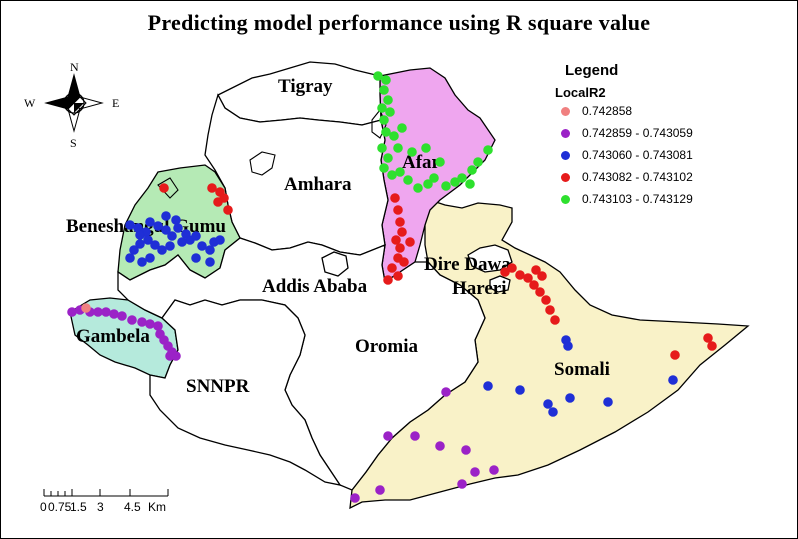  I want to click on legend-class-5: 0.743103 - 0.743129, so click(658, 199).